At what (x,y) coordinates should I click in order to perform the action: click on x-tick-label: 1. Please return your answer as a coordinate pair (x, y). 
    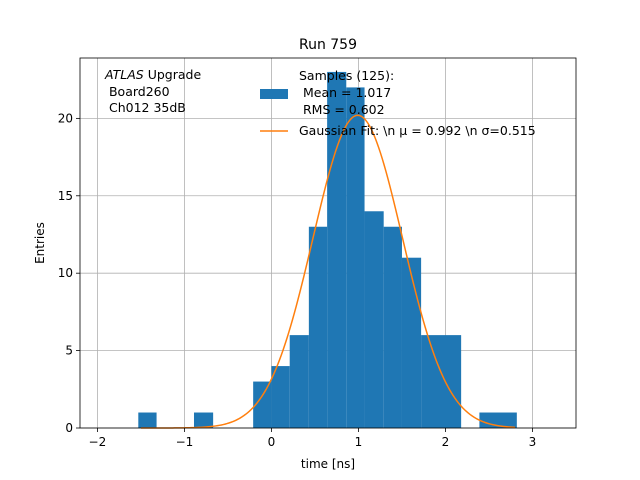
    Looking at the image, I should click on (359, 442).